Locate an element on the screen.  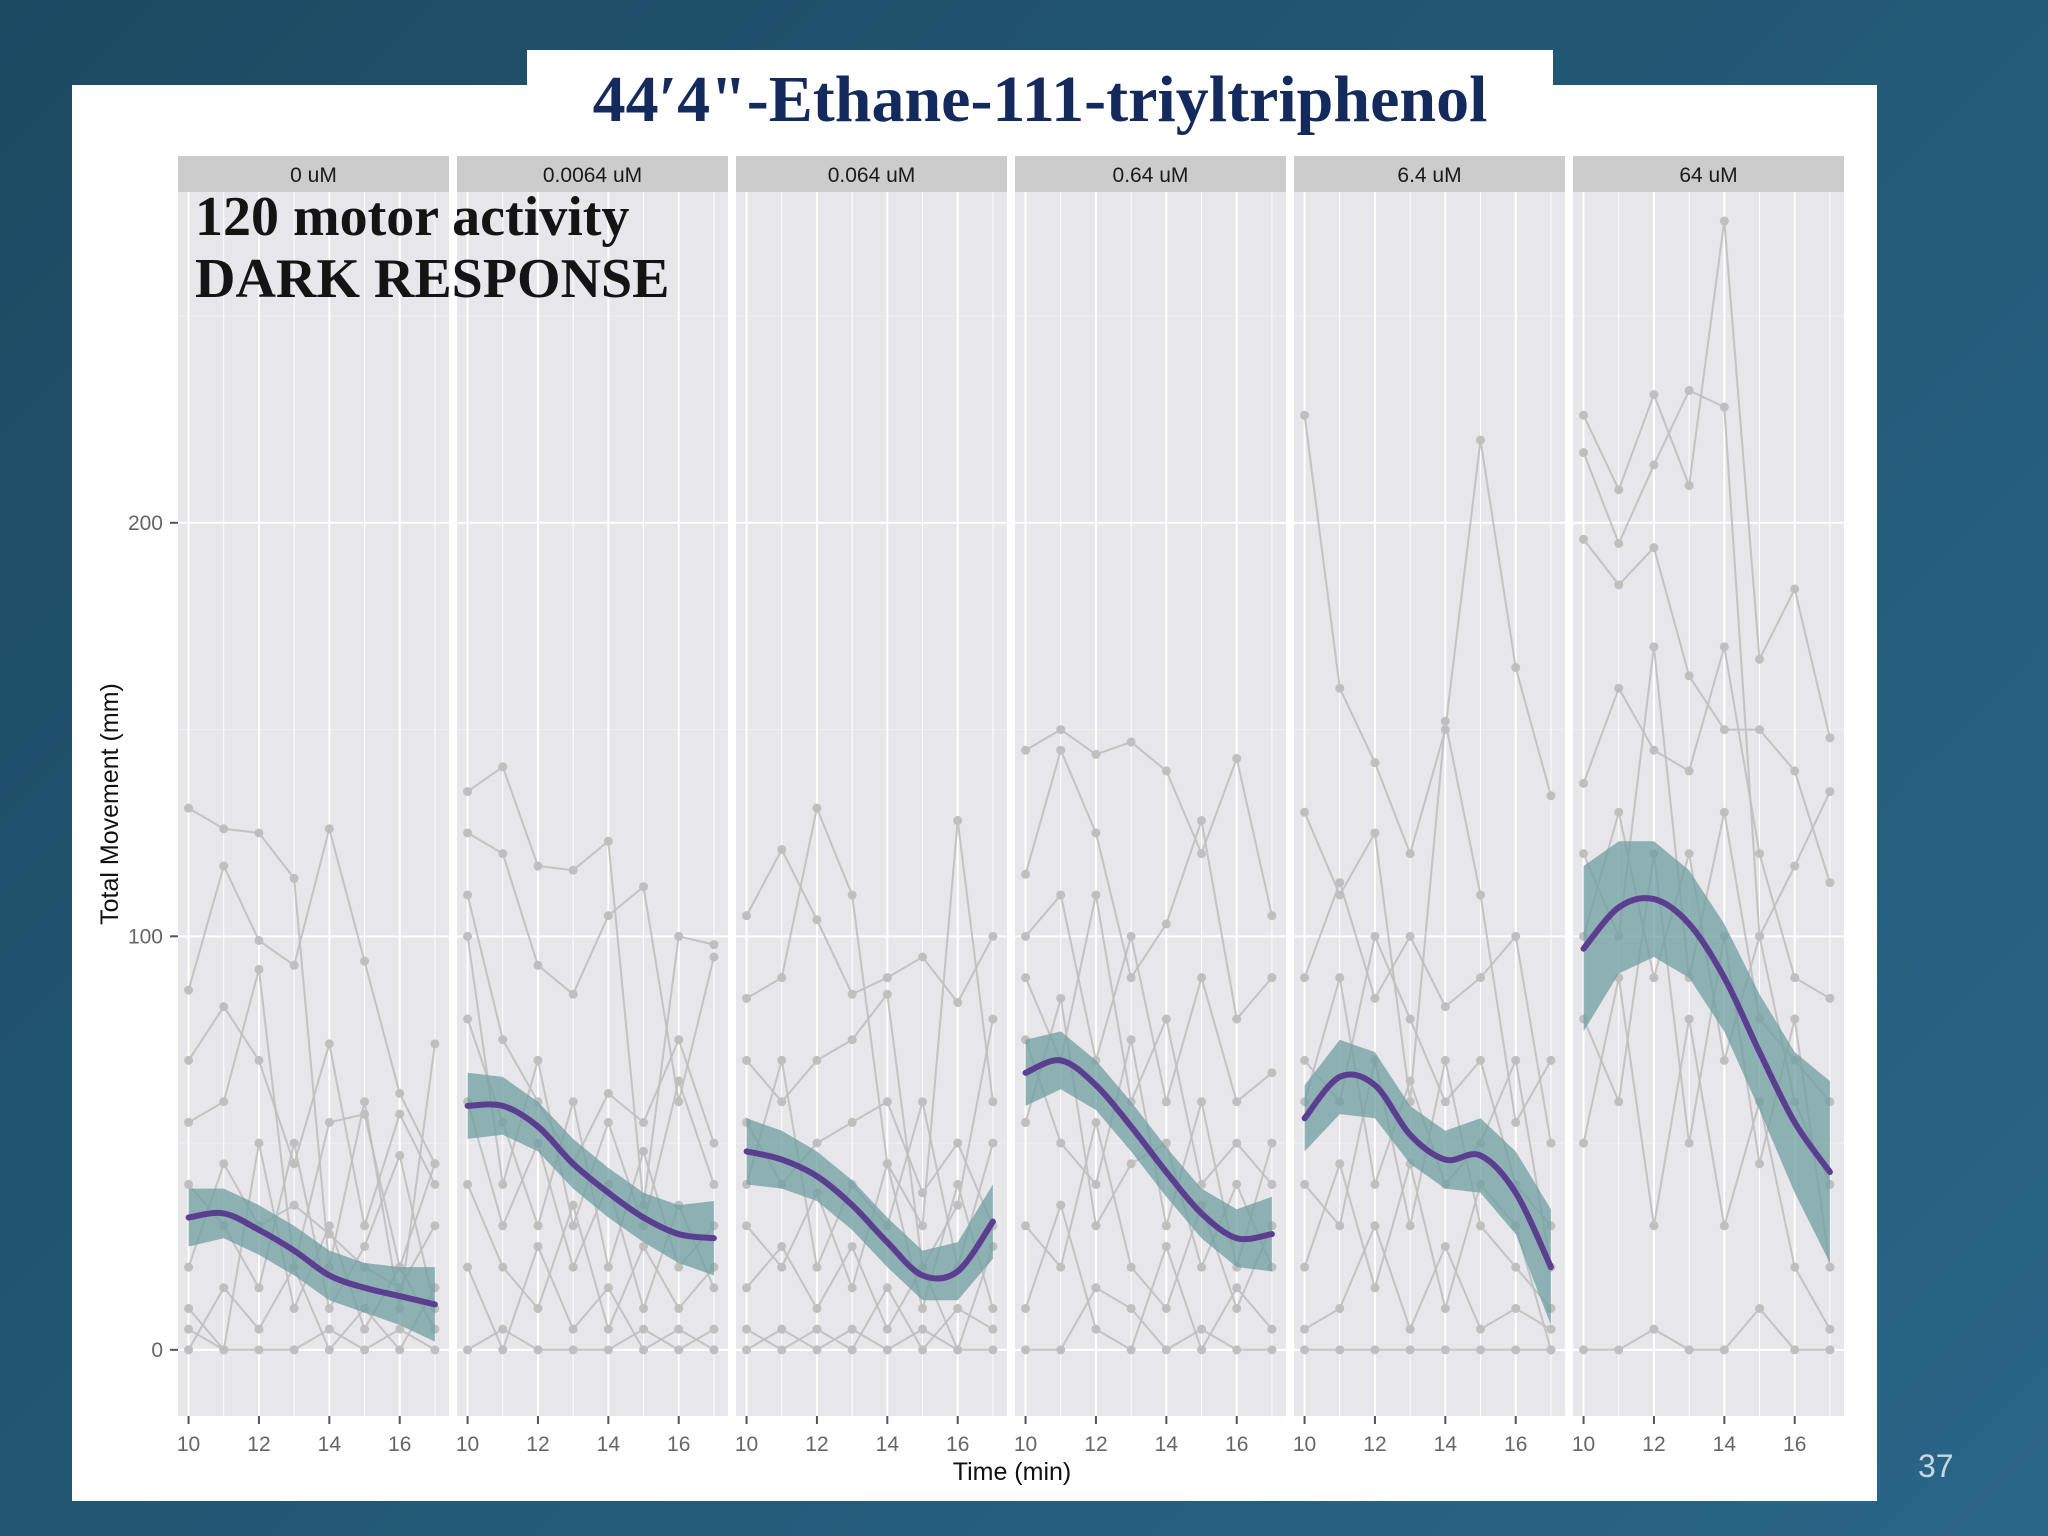
x-tick-label: 10 is located at coordinates (1025, 1444).